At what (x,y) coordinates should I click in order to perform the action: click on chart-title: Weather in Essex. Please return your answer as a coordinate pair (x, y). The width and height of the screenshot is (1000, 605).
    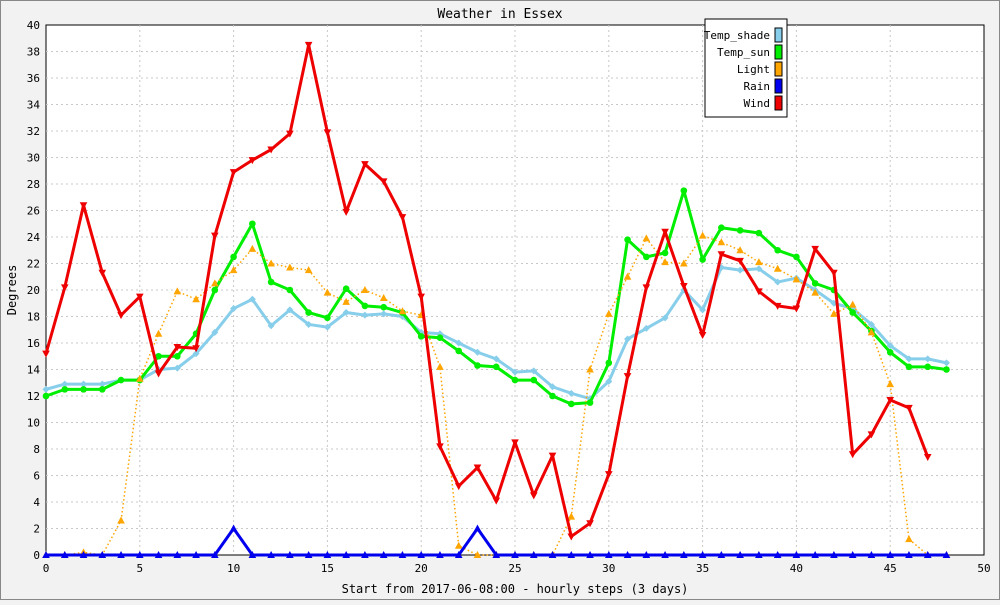
    Looking at the image, I should click on (499, 14).